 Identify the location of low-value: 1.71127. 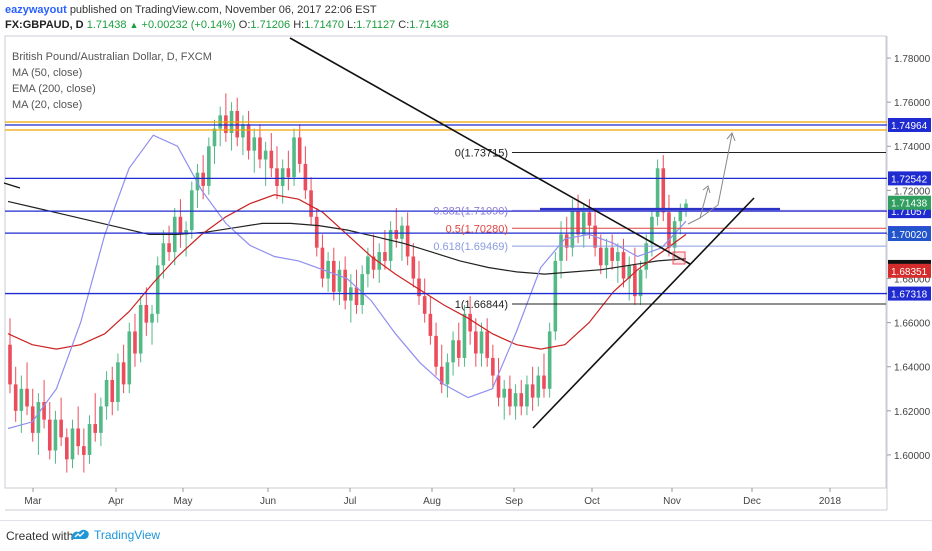
(376, 25).